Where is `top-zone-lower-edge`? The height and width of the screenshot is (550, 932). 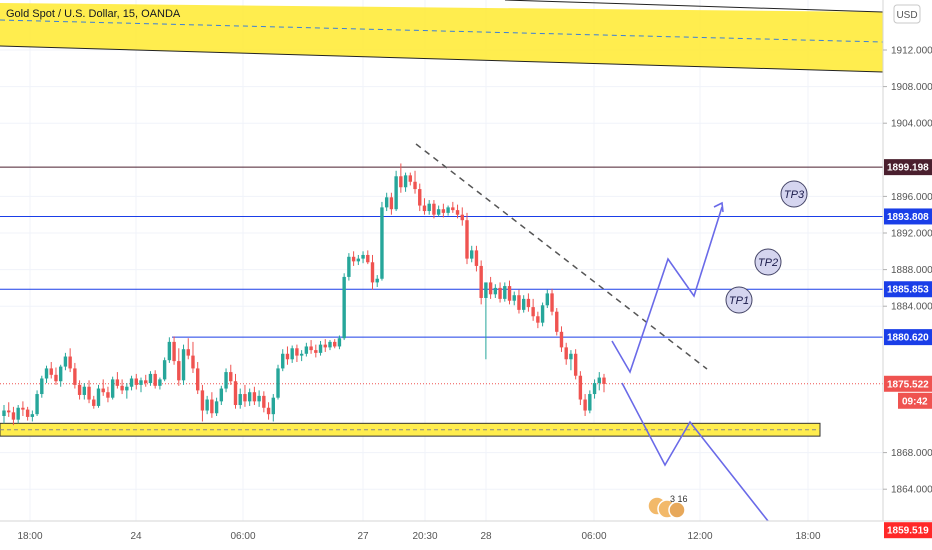
top-zone-lower-edge is located at coordinates (442, 59).